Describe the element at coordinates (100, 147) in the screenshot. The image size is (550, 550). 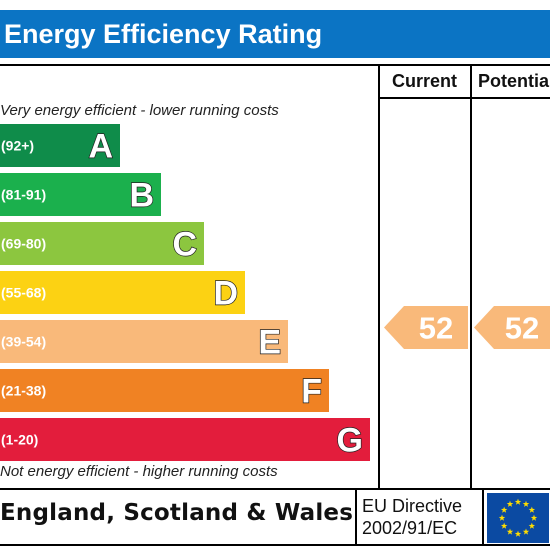
I see `rating-letter-a: A` at that location.